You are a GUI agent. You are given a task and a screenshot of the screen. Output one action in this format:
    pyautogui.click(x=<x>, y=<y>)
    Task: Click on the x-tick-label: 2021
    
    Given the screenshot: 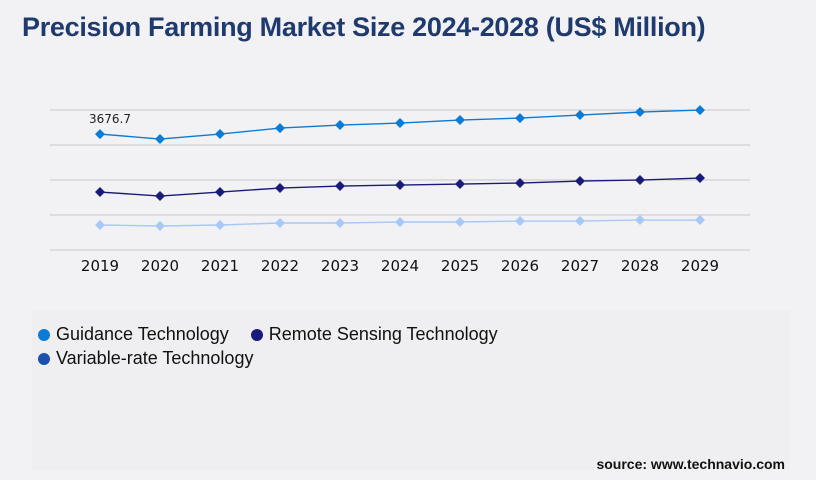 What is the action you would take?
    pyautogui.click(x=220, y=266)
    